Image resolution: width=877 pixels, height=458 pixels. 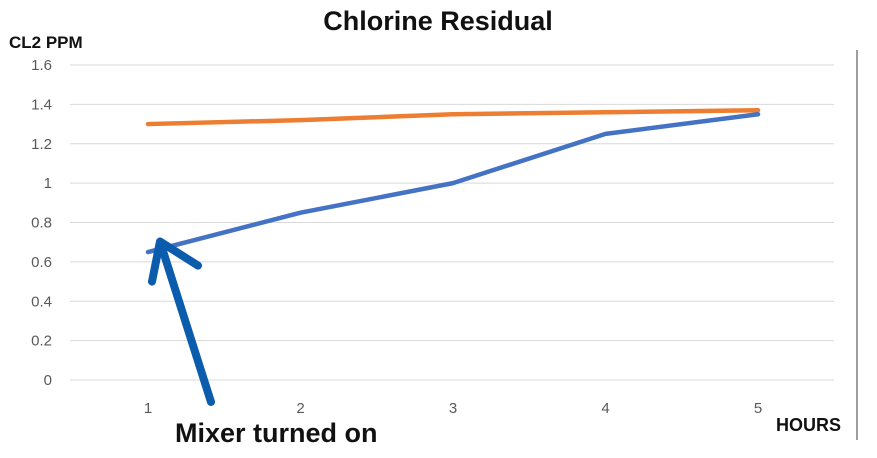 I want to click on annotation-text: Mixer turned on, so click(x=276, y=433).